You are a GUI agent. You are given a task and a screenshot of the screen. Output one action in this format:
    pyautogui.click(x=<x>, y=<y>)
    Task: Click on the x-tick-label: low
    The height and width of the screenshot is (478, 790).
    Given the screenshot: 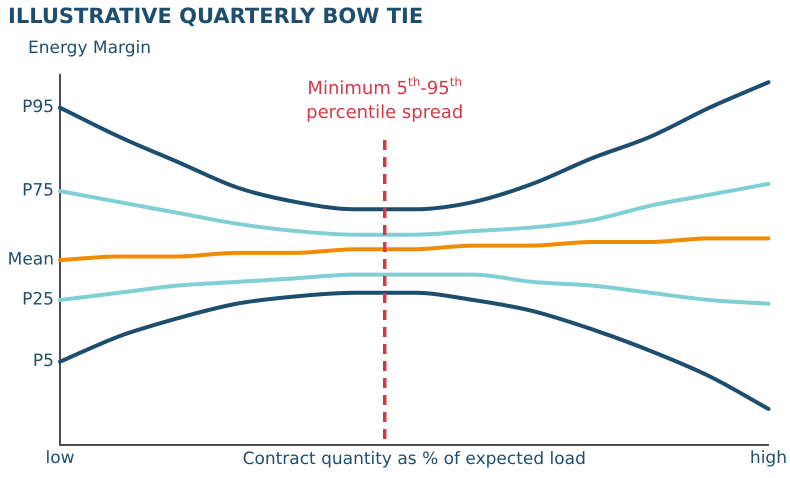 What is the action you would take?
    pyautogui.click(x=60, y=458)
    